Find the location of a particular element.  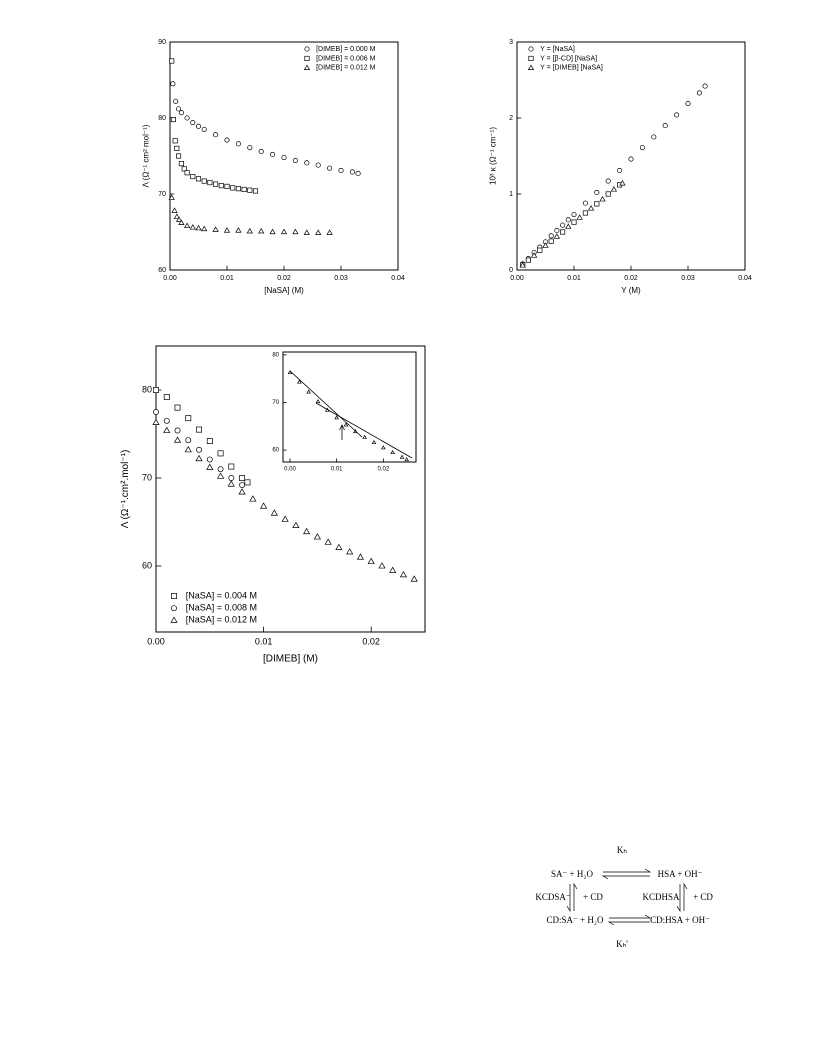

scheme-k: Kₕ' is located at coordinates (622, 944).